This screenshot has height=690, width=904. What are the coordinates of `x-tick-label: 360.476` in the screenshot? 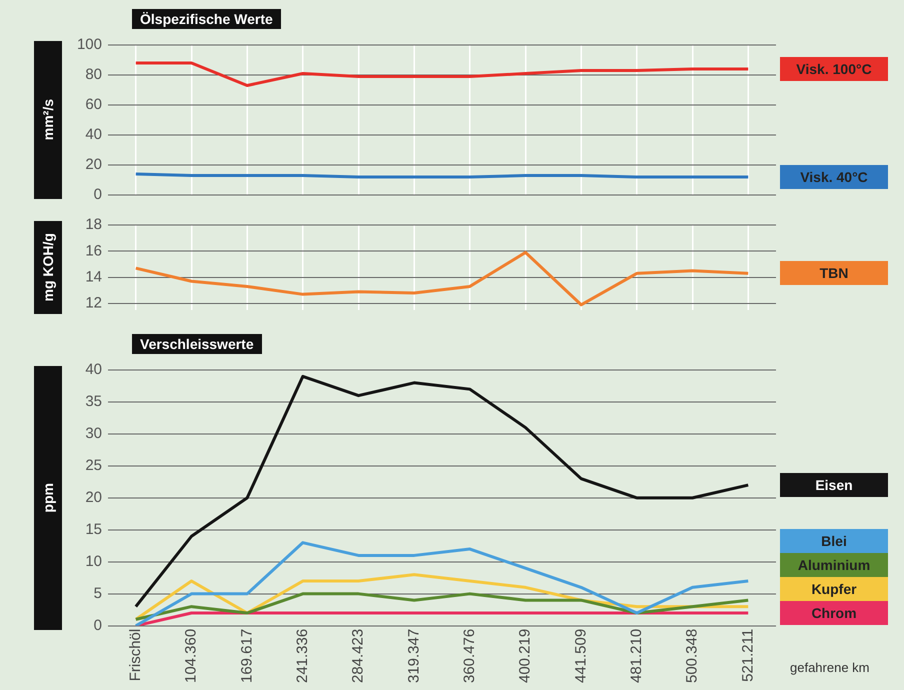 It's located at (469, 656).